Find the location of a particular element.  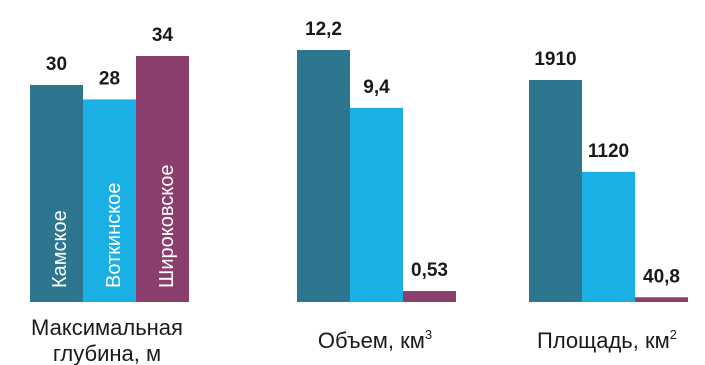

area-value-label-shirokovskoe: 40,8 is located at coordinates (661, 276).